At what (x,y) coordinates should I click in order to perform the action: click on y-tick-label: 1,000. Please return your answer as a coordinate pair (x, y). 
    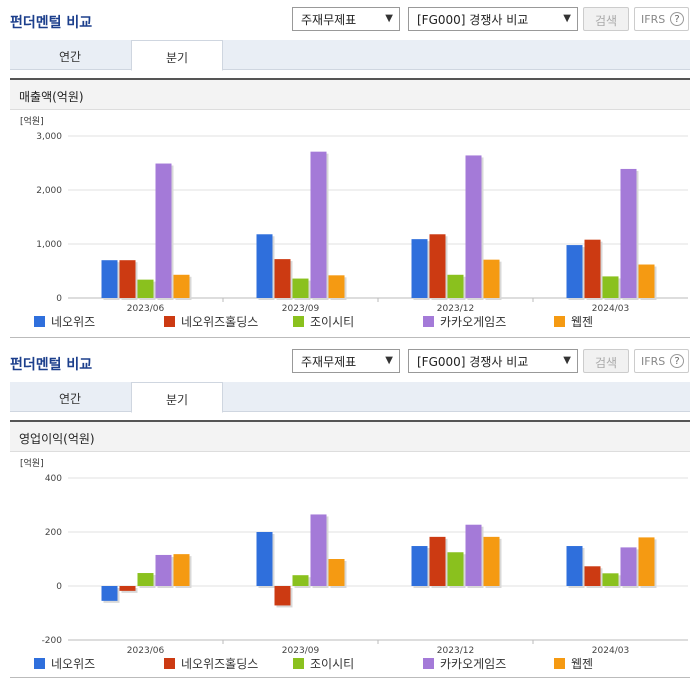
    Looking at the image, I should click on (49, 245).